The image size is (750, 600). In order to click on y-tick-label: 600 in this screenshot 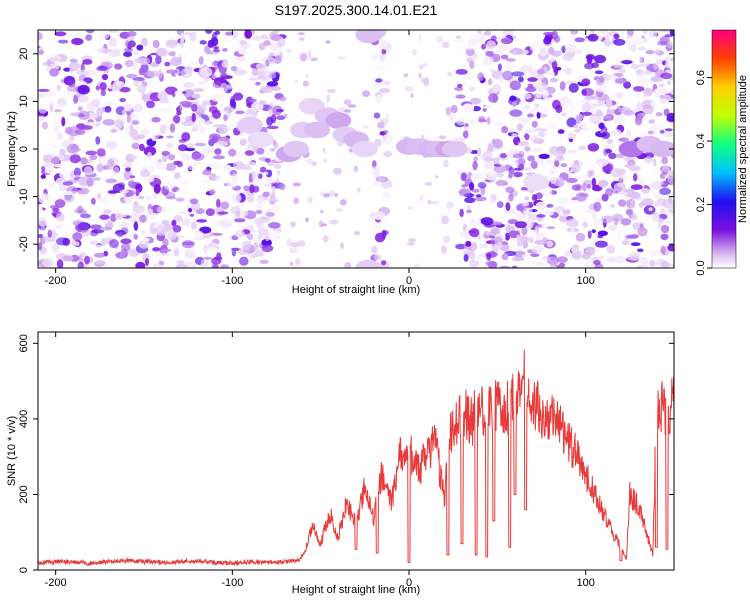, I will do `click(24, 343)`.